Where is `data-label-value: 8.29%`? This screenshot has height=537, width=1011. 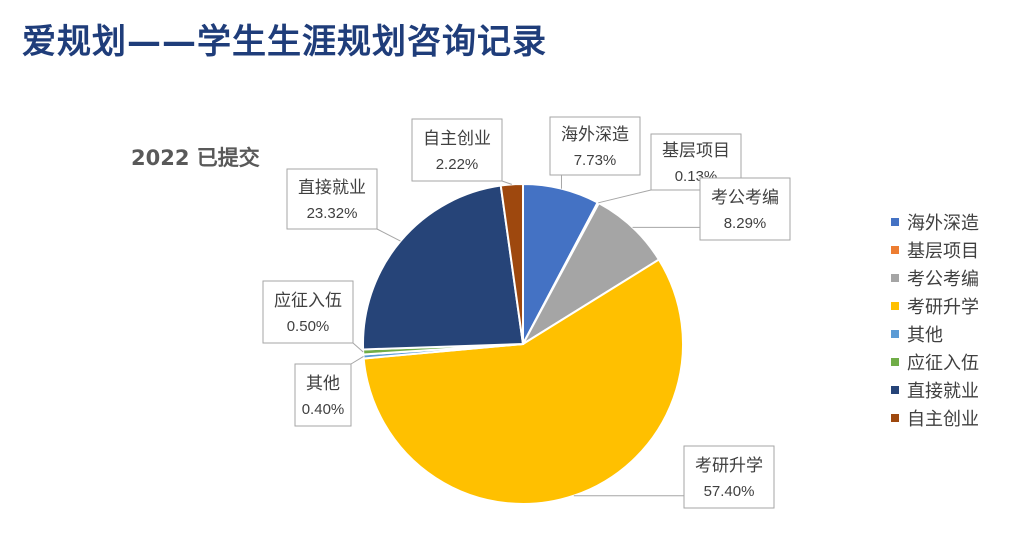
data-label-value: 8.29% is located at coordinates (745, 223).